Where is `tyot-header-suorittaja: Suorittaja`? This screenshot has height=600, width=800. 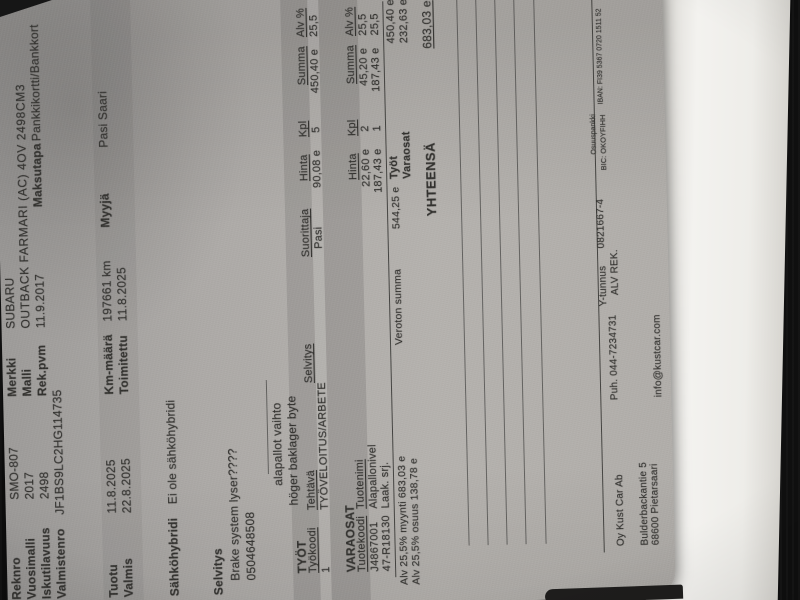
tyot-header-suorittaja: Suorittaja is located at coordinates (305, 233).